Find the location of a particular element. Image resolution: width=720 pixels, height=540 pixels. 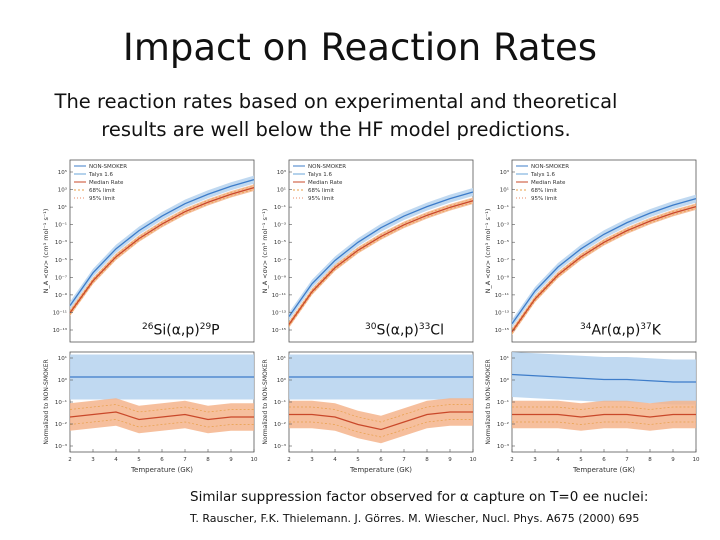

ratio-y-tick-label: 10⁻¹ is located at coordinates (280, 402).